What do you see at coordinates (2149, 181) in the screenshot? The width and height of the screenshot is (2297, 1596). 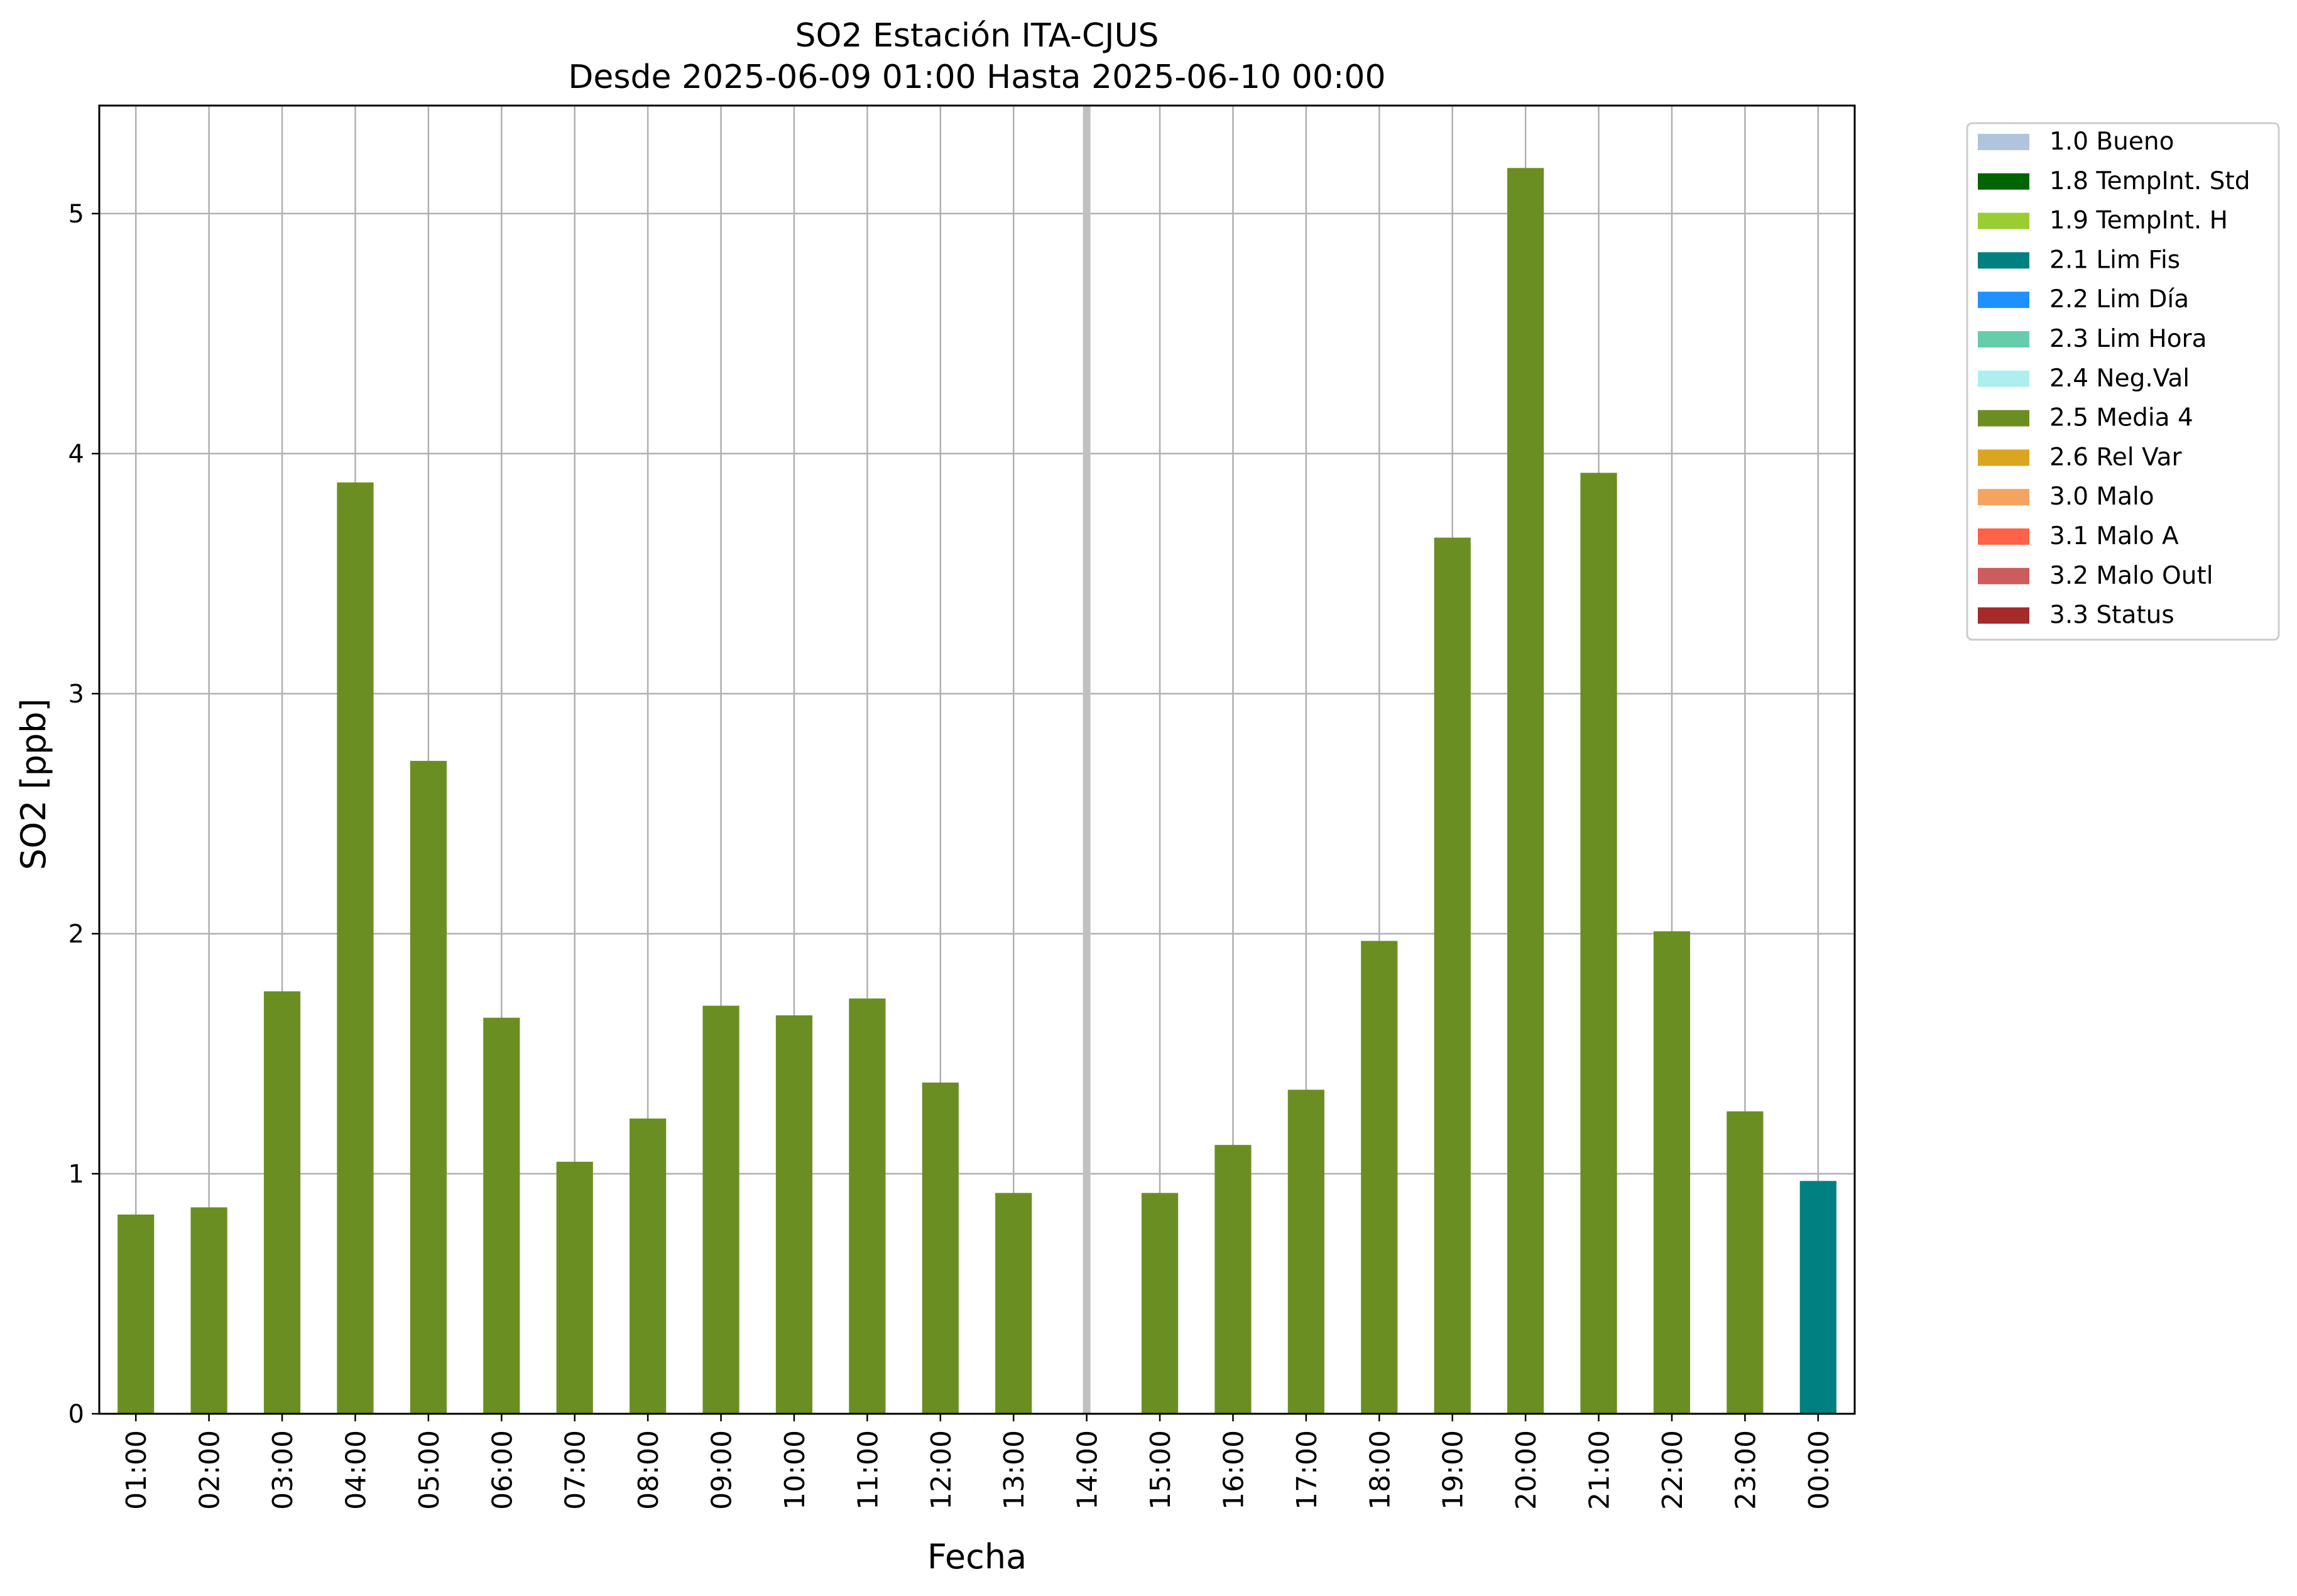 I see `legend-label: 1.8 TempInt. Std` at bounding box center [2149, 181].